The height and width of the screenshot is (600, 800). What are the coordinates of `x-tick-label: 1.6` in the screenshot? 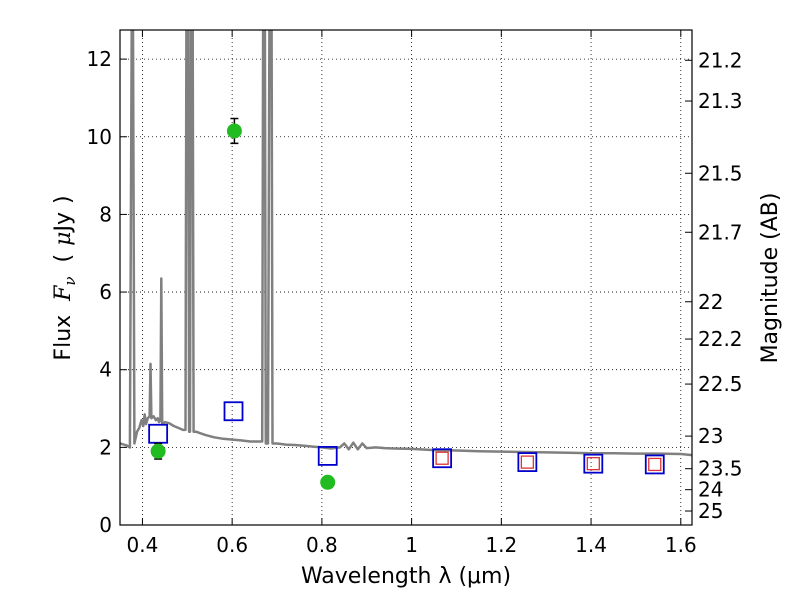 It's located at (681, 545).